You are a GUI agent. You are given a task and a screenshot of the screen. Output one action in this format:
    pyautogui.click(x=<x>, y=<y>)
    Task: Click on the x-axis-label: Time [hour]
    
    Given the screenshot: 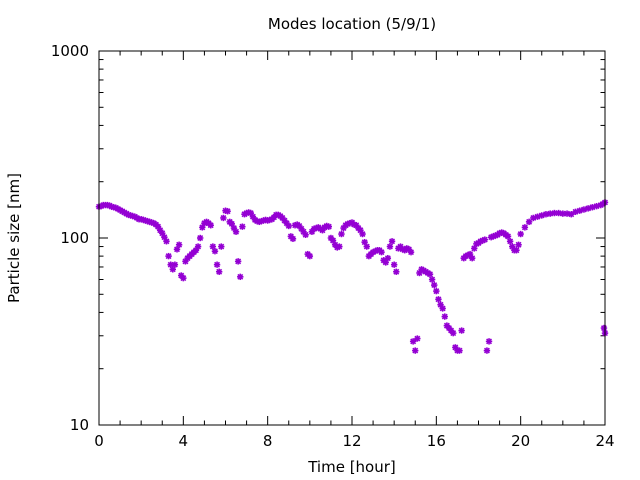 What is the action you would take?
    pyautogui.click(x=351, y=467)
    